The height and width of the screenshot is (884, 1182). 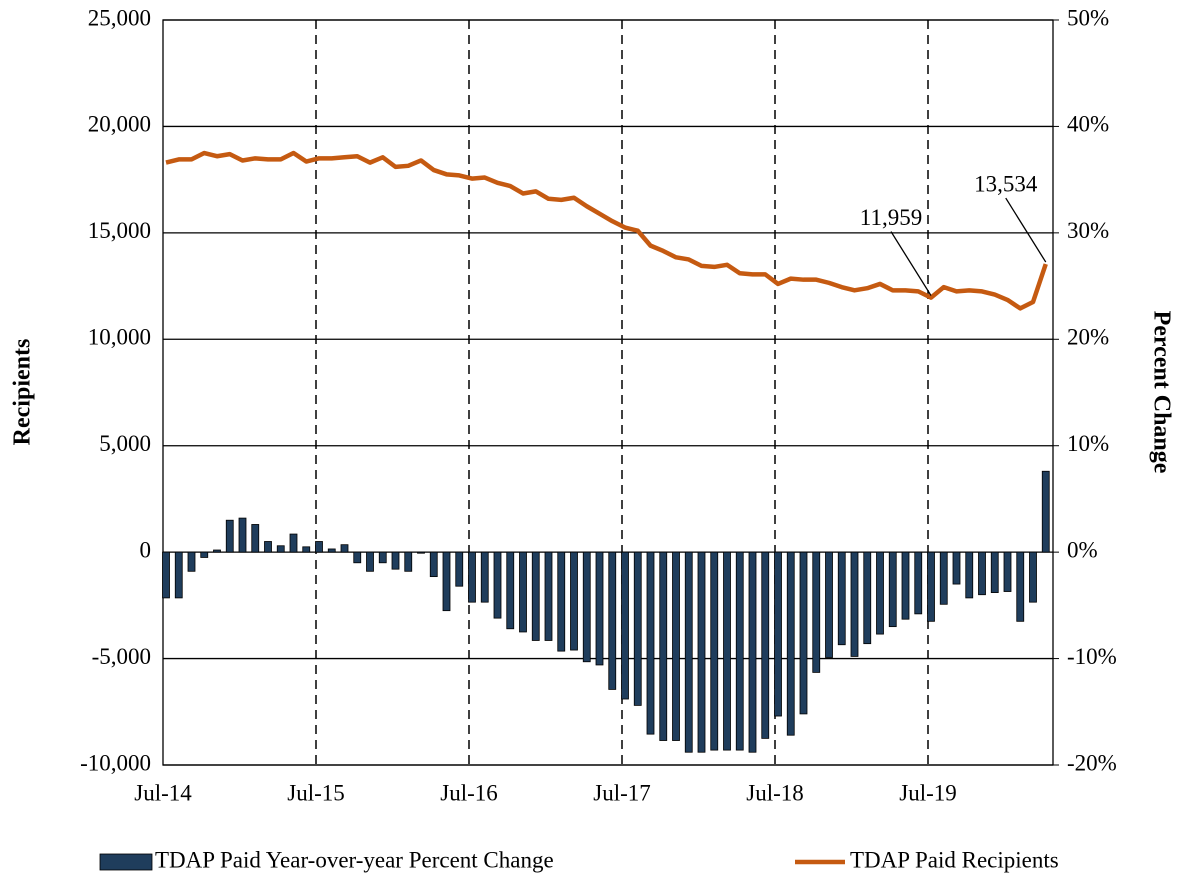 I want to click on y-tick-label: 20,000, so click(x=119, y=124).